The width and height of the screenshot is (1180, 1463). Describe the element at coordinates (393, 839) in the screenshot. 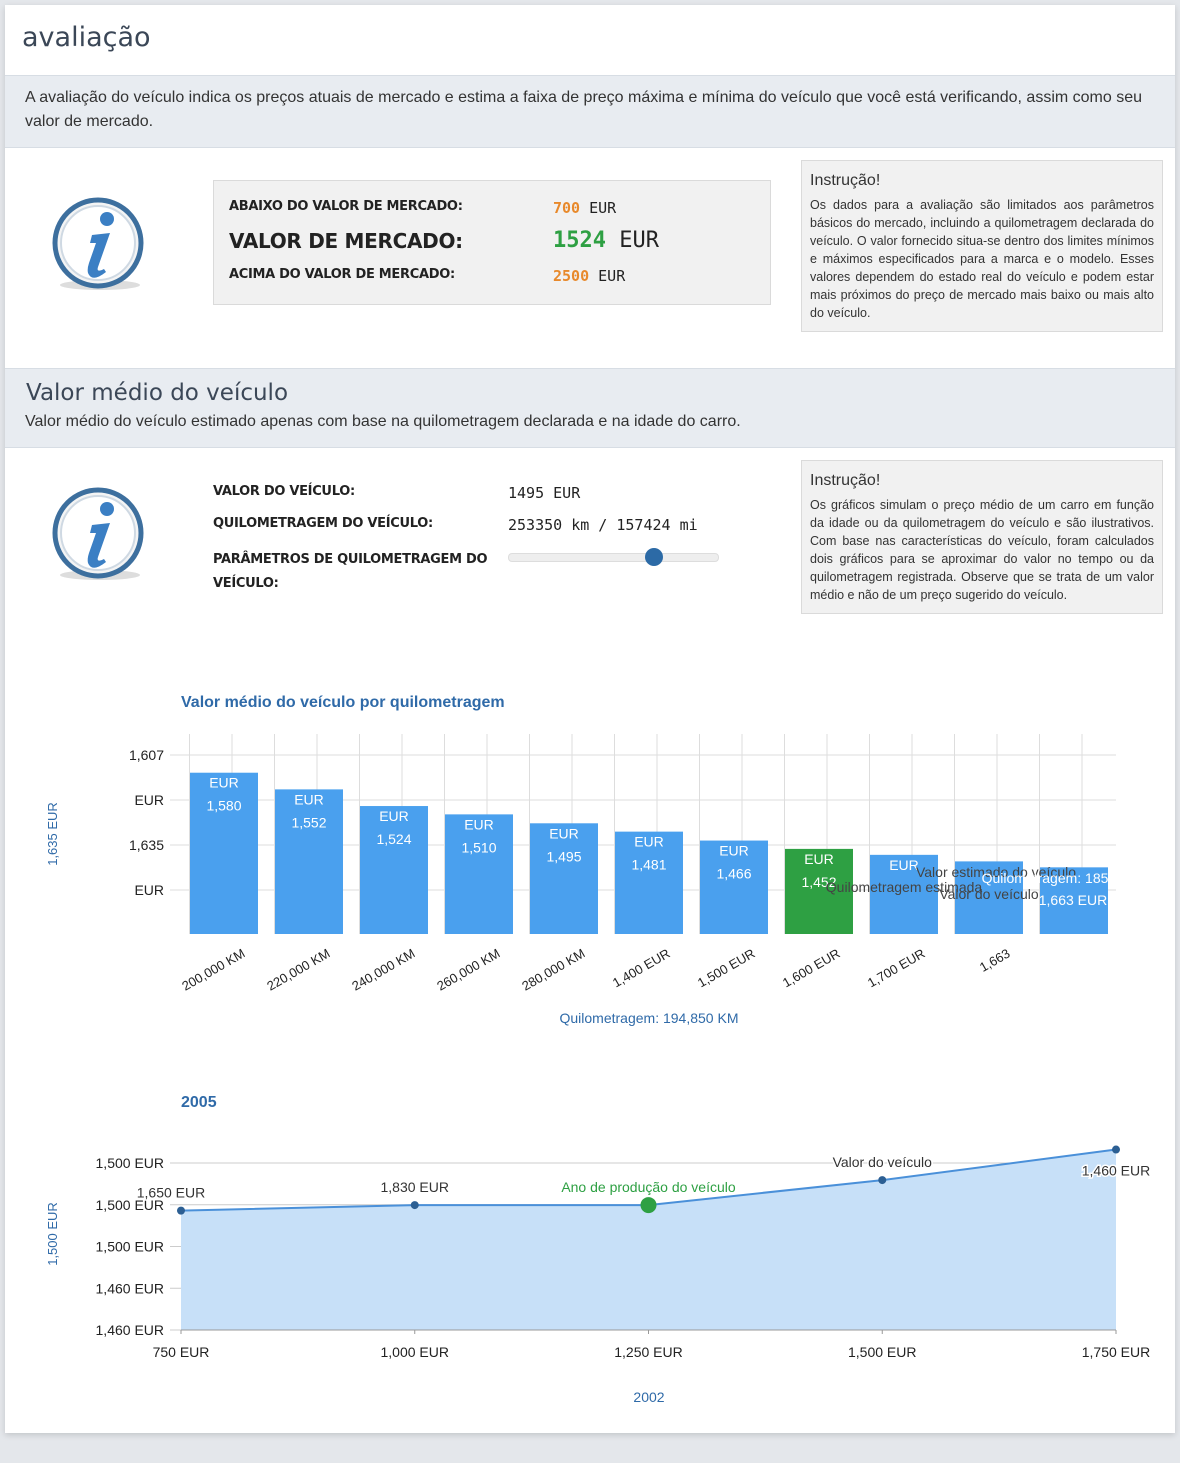

I see `bar-value-label: 1,524` at that location.